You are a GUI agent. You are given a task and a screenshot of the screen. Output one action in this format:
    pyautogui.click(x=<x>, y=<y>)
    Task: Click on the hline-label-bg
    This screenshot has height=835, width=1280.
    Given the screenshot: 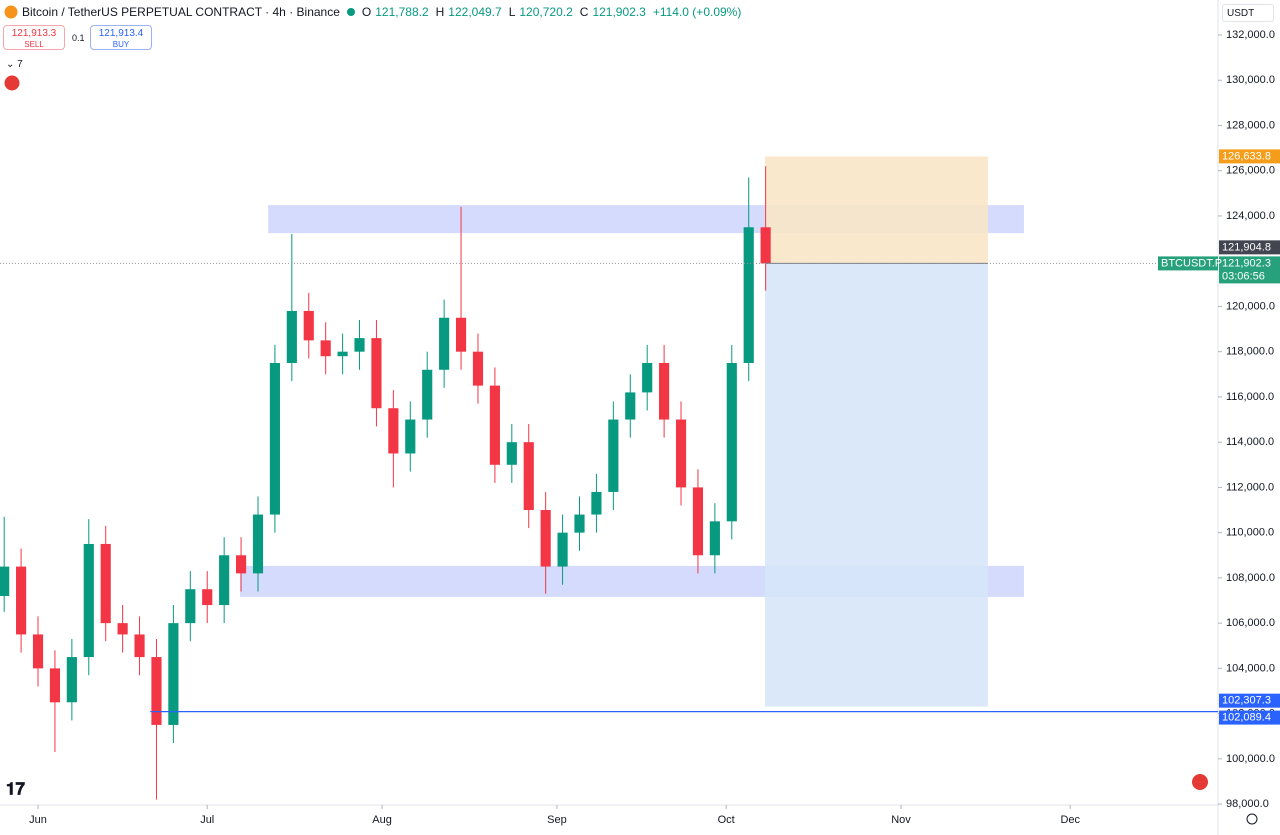 What is the action you would take?
    pyautogui.click(x=1249, y=717)
    